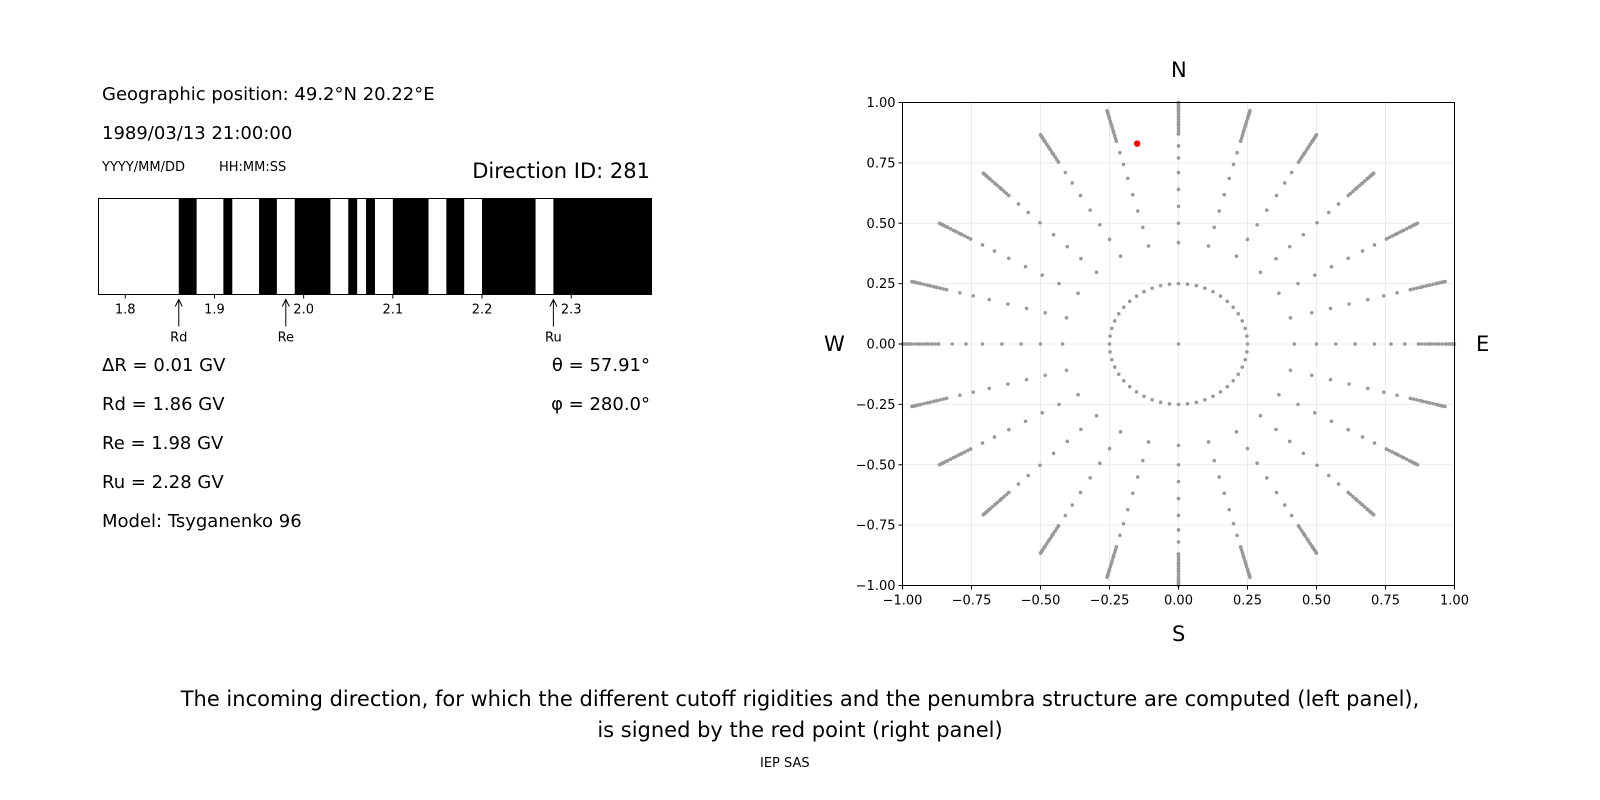 The image size is (1600, 800). I want to click on penumbra-segments, so click(415, 246).